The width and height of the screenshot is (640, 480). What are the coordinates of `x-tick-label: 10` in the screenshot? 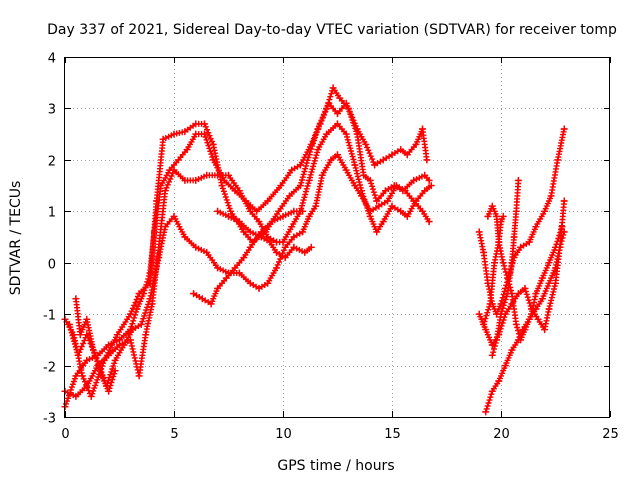 It's located at (283, 434).